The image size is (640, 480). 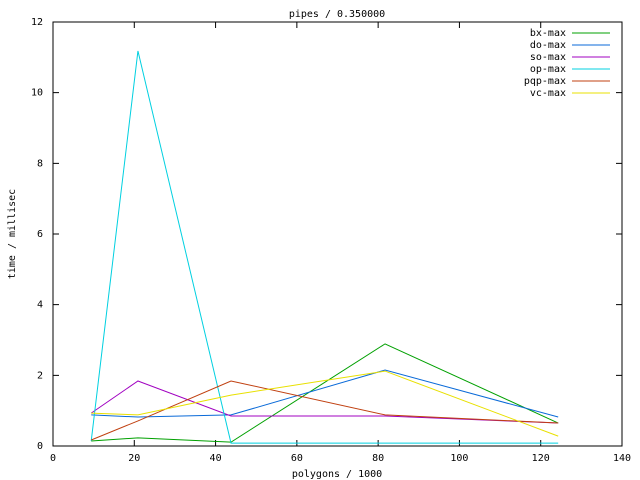 What do you see at coordinates (548, 93) in the screenshot?
I see `legend-label: vc-max` at bounding box center [548, 93].